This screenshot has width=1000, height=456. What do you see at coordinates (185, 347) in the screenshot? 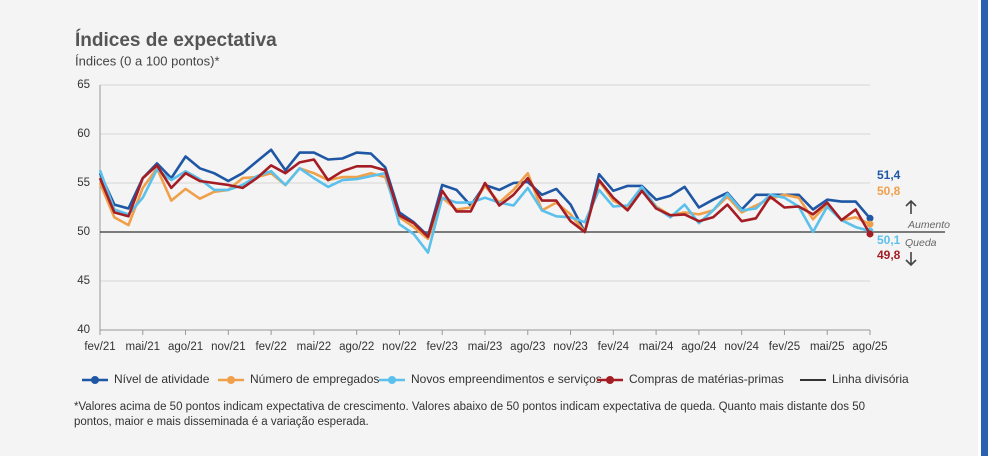
I see `x-tick-label: ago/21` at bounding box center [185, 347].